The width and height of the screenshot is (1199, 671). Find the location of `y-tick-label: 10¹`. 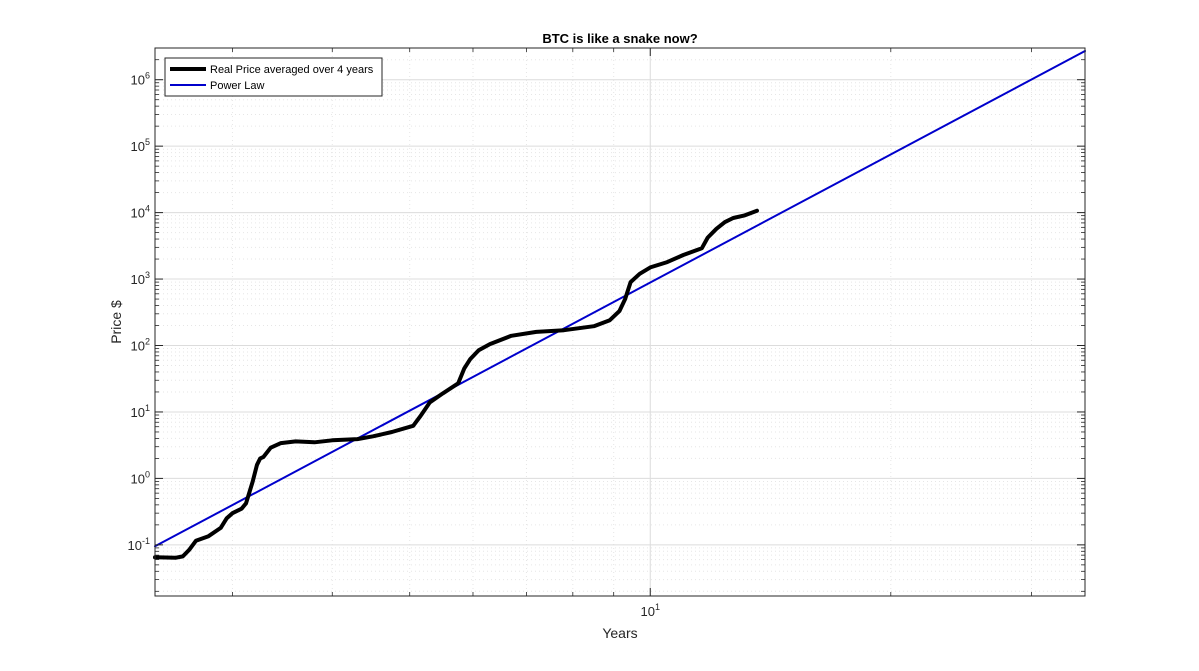

y-tick-label: 10¹ is located at coordinates (140, 411).